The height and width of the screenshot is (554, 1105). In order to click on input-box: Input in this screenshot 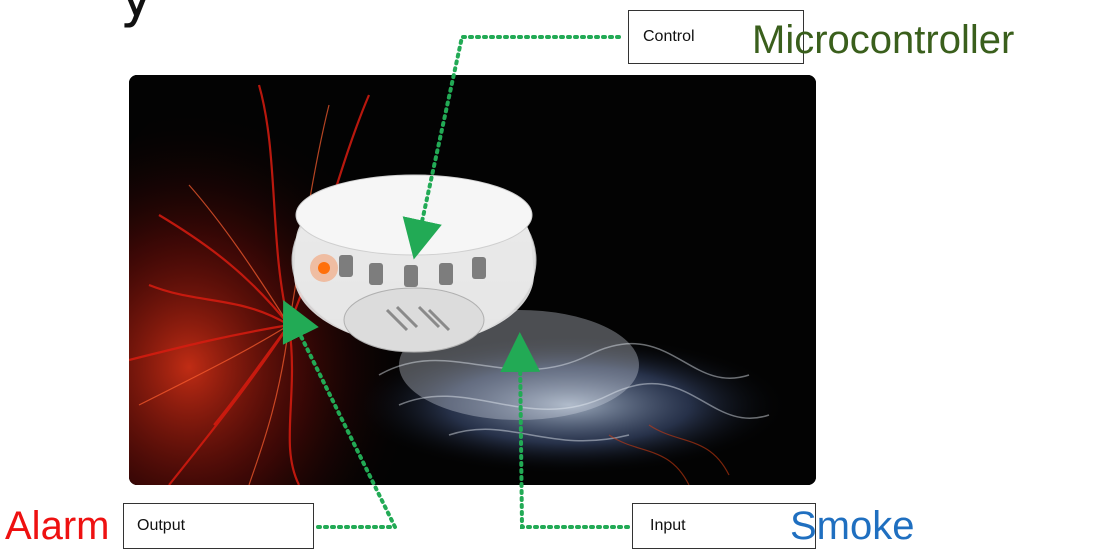, I will do `click(724, 526)`.